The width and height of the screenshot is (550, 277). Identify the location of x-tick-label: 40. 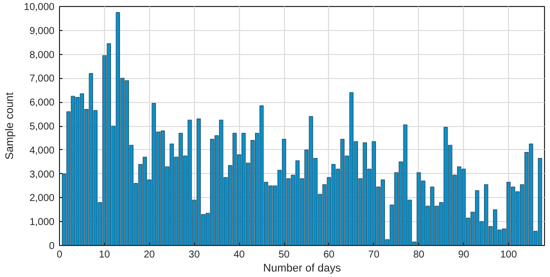
(240, 255).